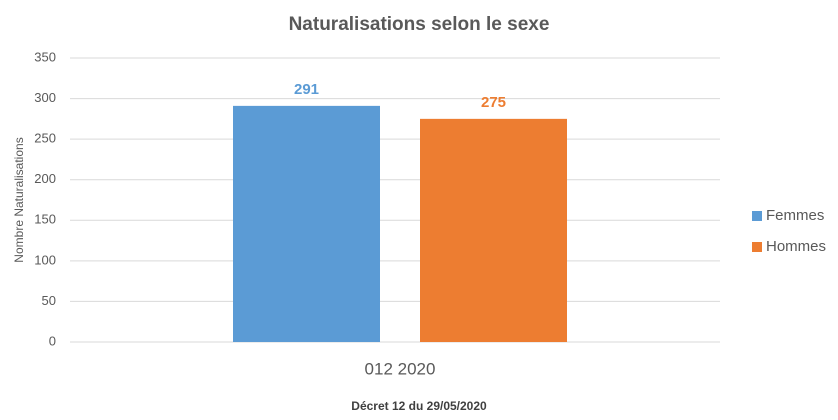 The width and height of the screenshot is (838, 420). What do you see at coordinates (419, 406) in the screenshot?
I see `footer: Décret 12 du 29/05/2020` at bounding box center [419, 406].